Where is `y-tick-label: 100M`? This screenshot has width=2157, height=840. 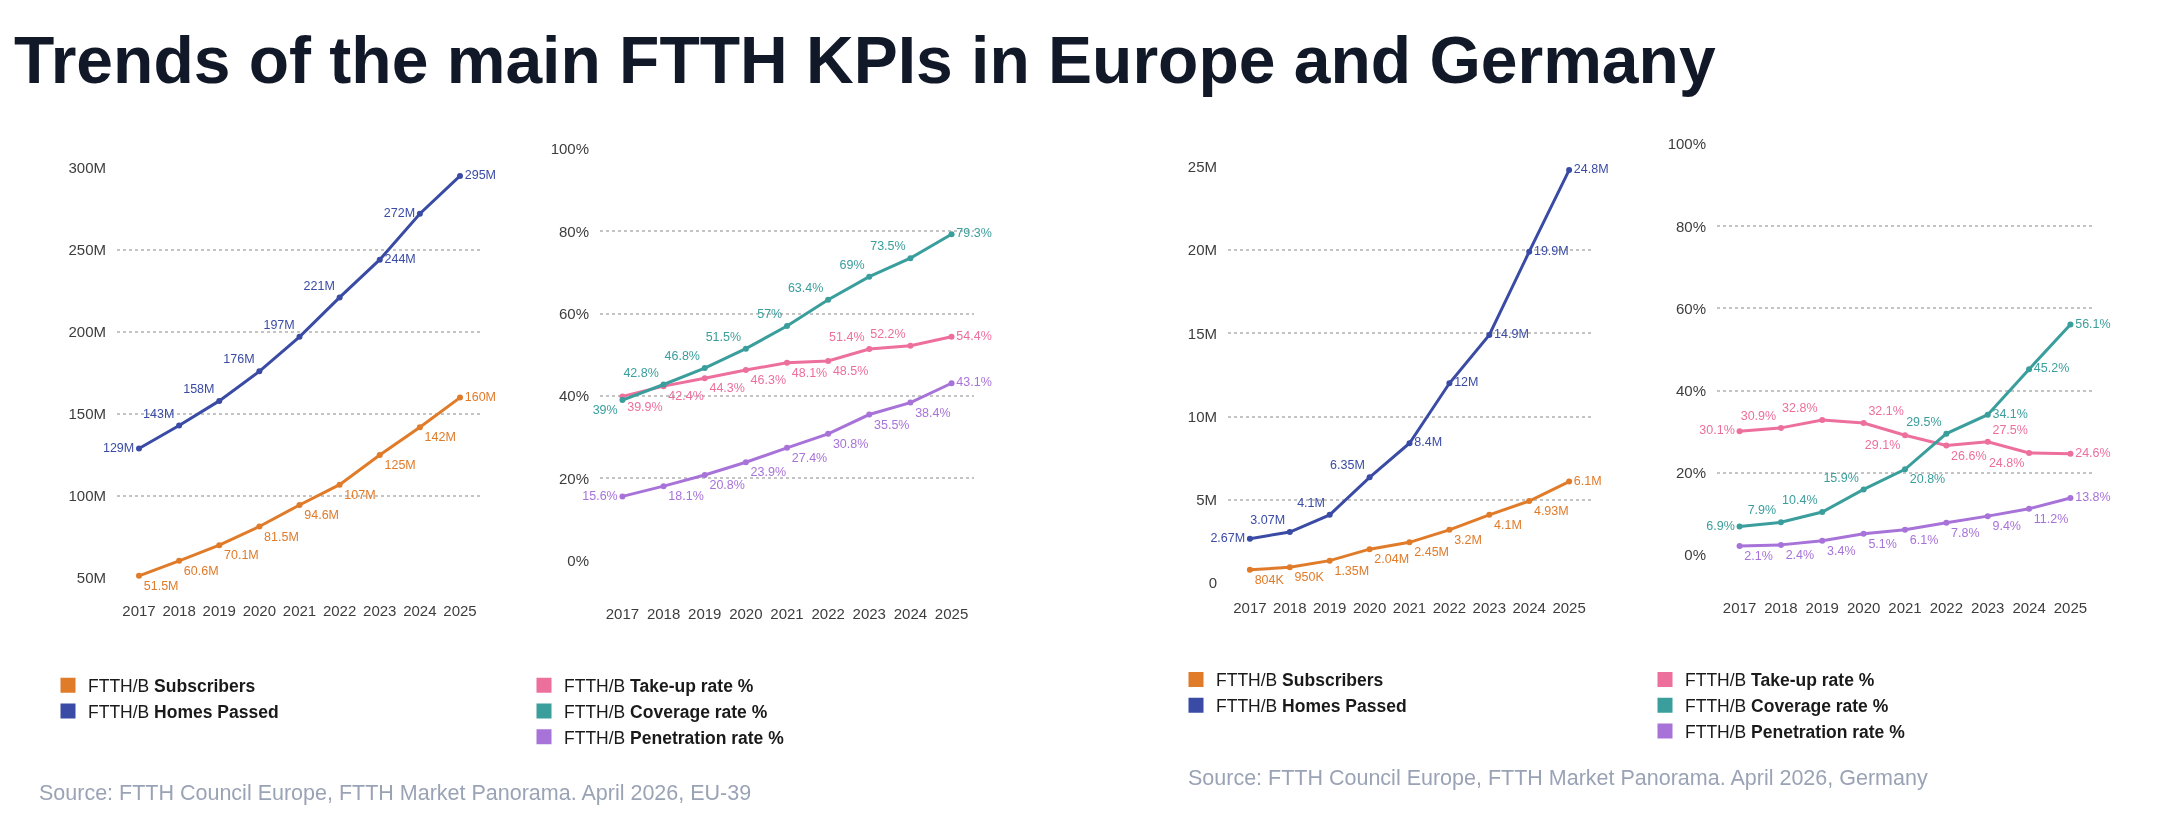 y-tick-label: 100M is located at coordinates (87, 496).